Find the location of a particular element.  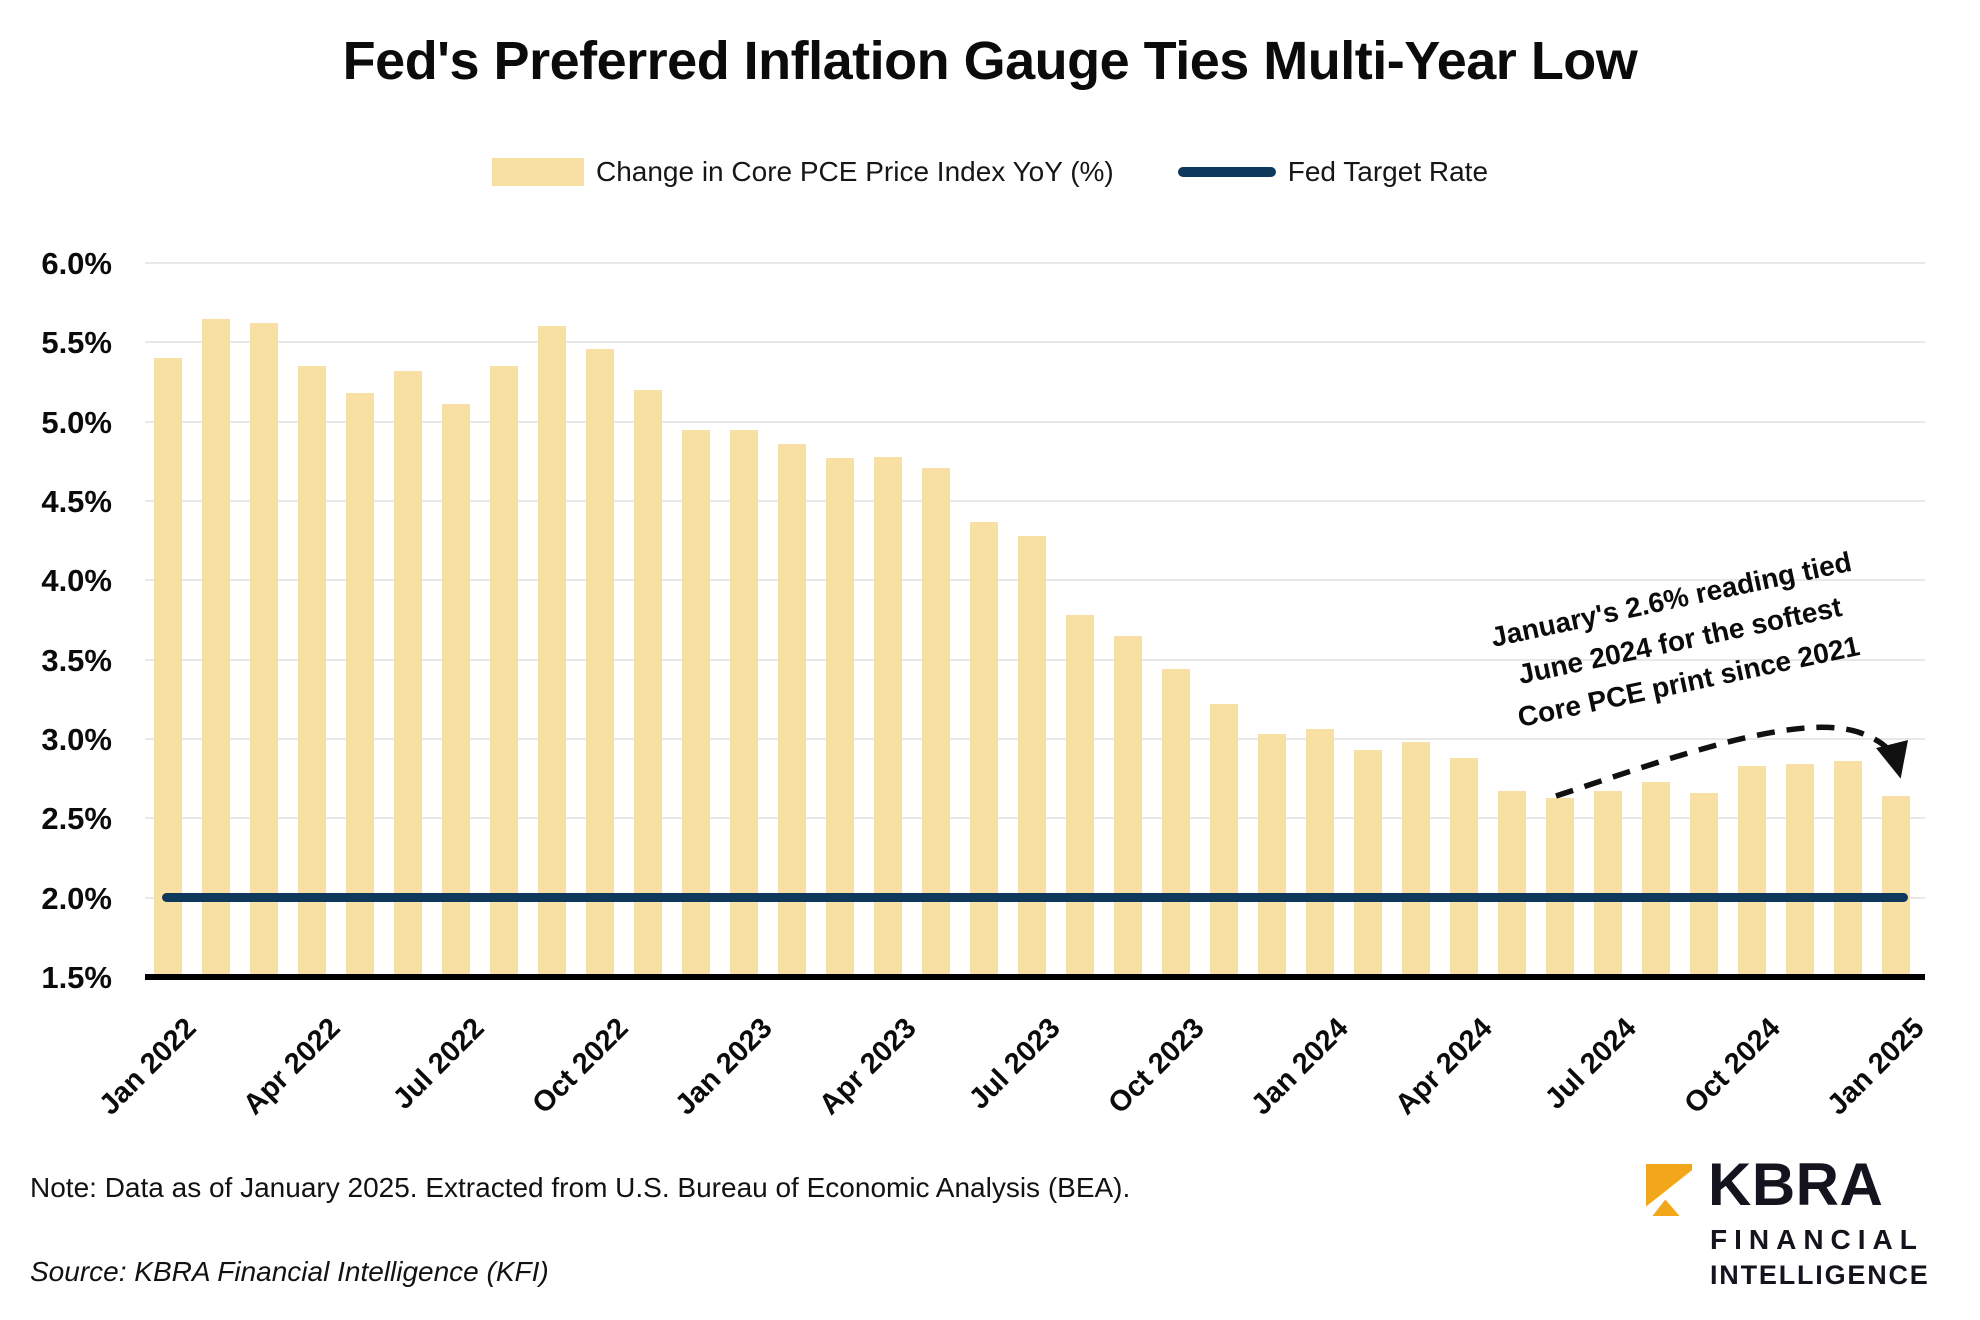

fed-target-rate-line is located at coordinates (1035, 898).